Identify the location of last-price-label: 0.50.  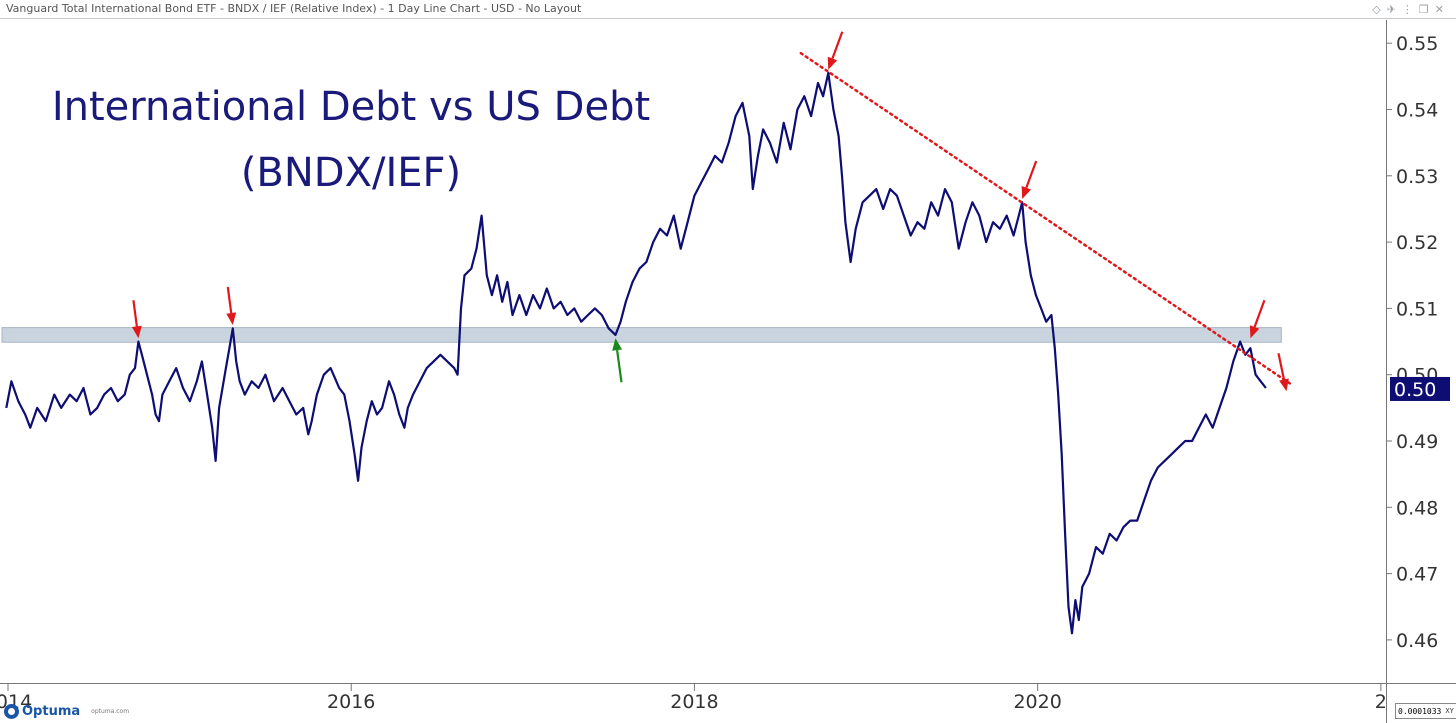
(1415, 390).